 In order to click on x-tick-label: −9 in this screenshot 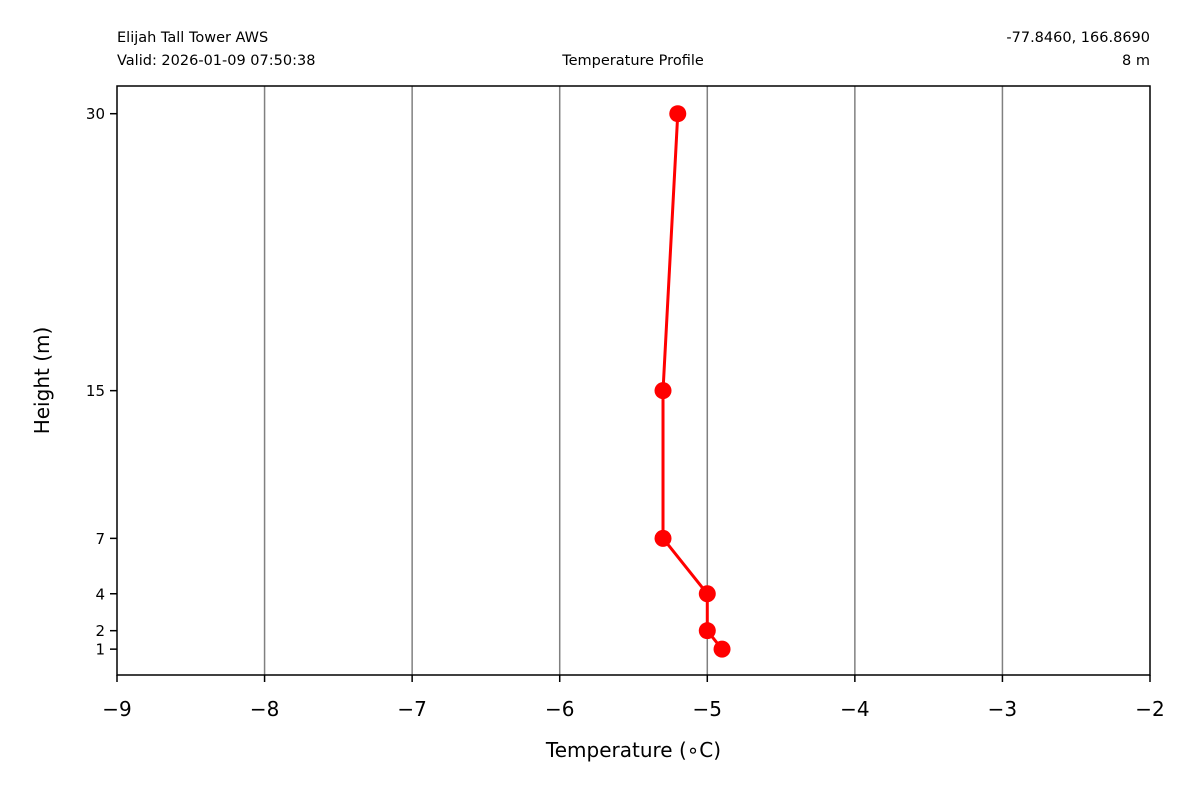, I will do `click(116, 709)`.